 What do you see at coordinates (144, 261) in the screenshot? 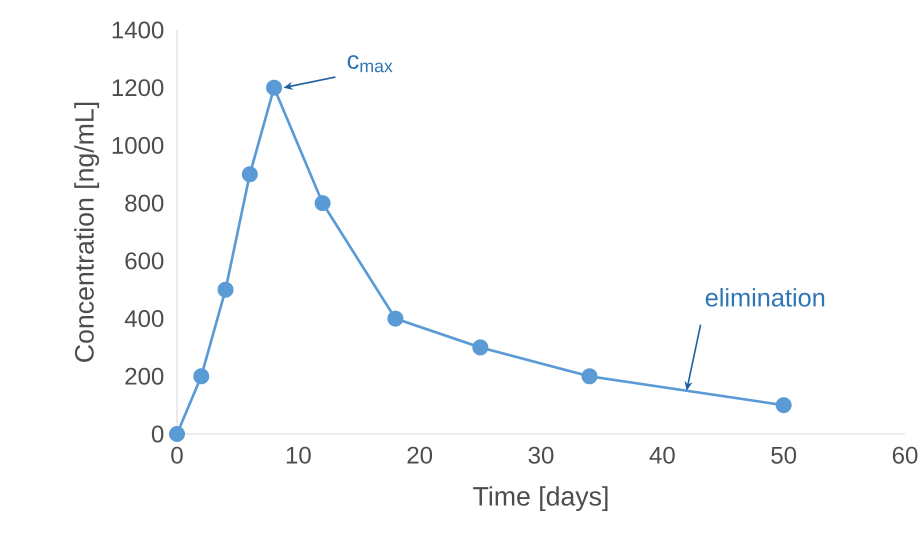
I see `y-tick-label: 600` at bounding box center [144, 261].